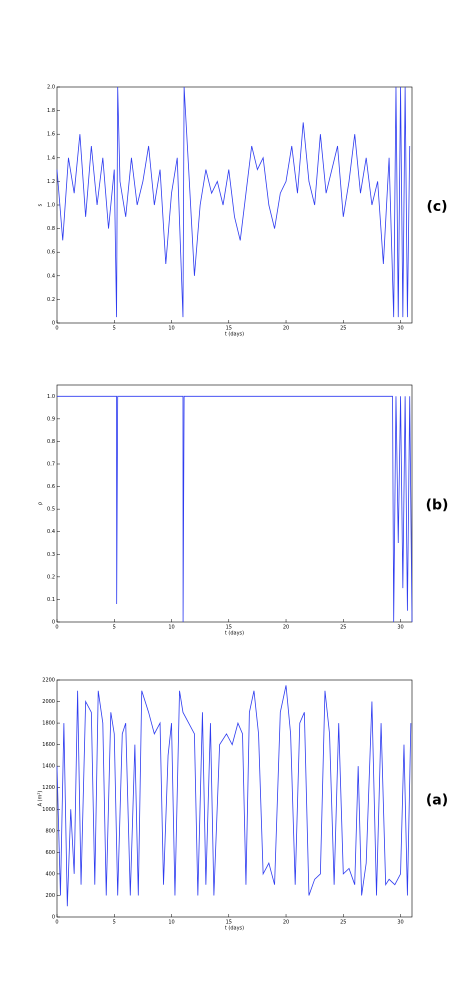 This screenshot has height=981, width=474. I want to click on y-axis-label: ρ, so click(41, 503).